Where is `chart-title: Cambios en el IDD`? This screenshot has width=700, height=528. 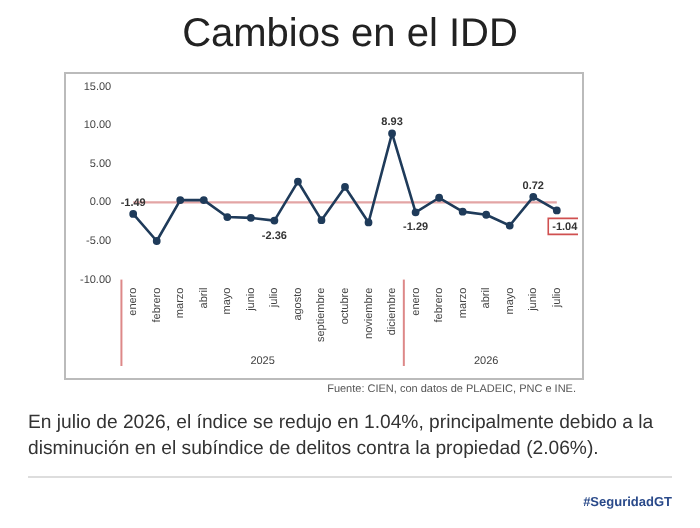
chart-title: Cambios en el IDD is located at coordinates (350, 35).